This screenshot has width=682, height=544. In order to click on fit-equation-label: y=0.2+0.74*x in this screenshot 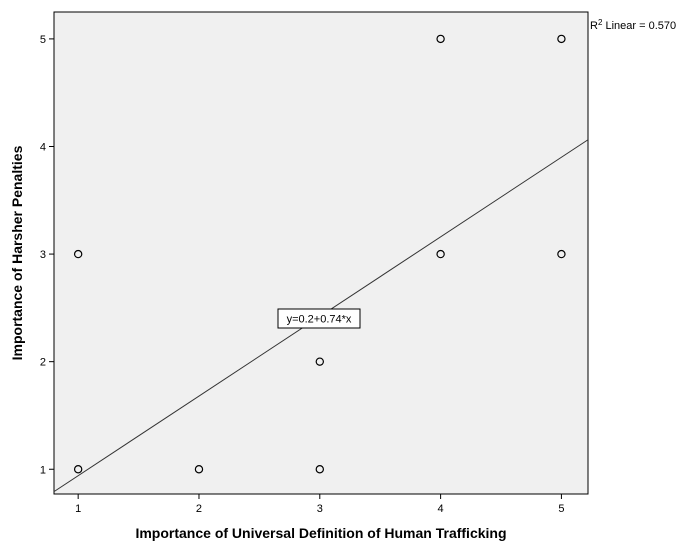, I will do `click(319, 320)`.